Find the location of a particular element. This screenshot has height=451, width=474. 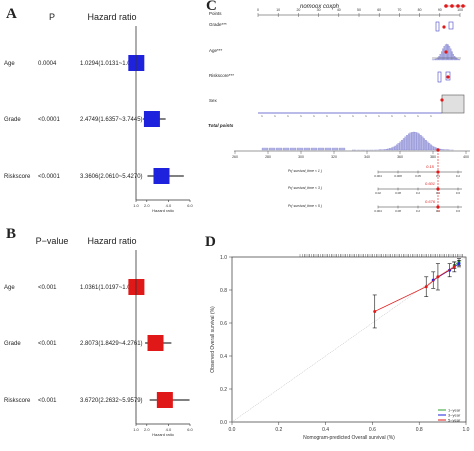

y-tick-label: 1.0 is located at coordinates (223, 258).